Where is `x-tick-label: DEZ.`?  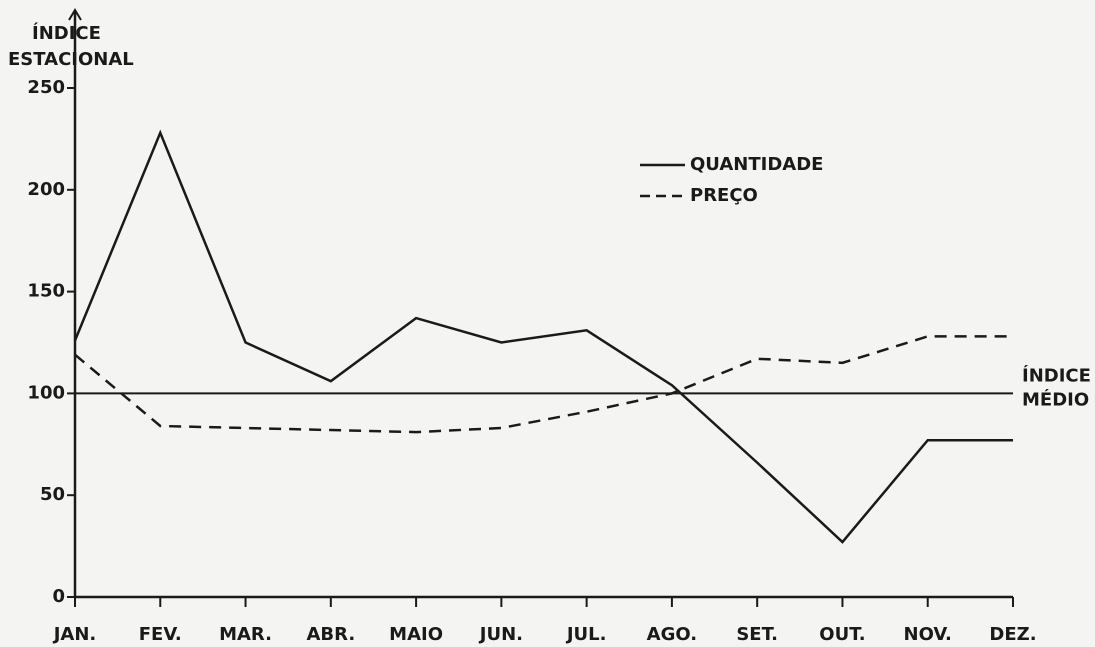
x-tick-label: DEZ. is located at coordinates (1012, 634).